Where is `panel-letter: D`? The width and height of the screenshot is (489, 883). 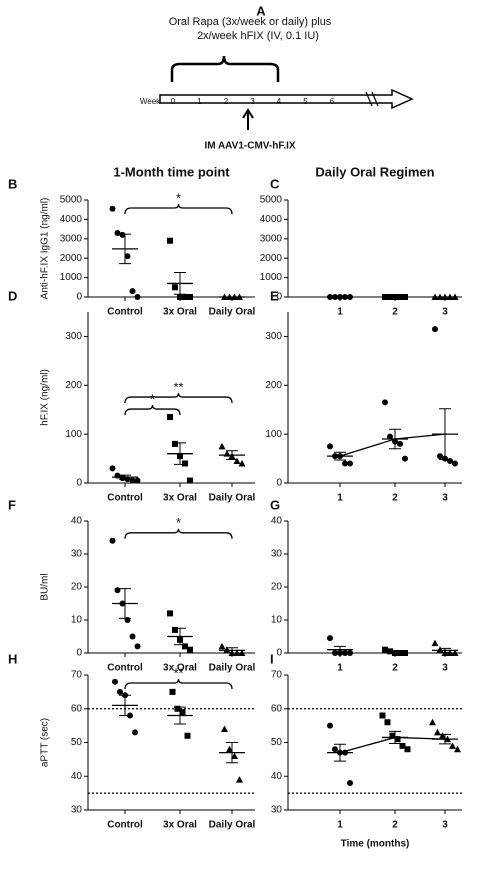 panel-letter: D is located at coordinates (12, 295).